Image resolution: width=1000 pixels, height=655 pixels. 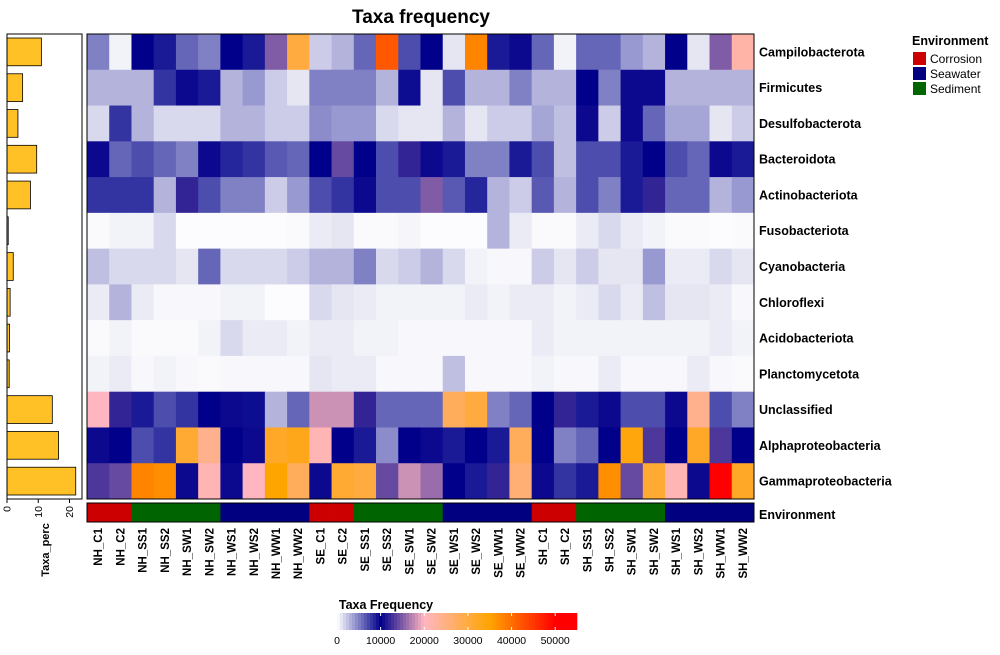 I want to click on column-label: NH_C1, so click(x=99, y=546).